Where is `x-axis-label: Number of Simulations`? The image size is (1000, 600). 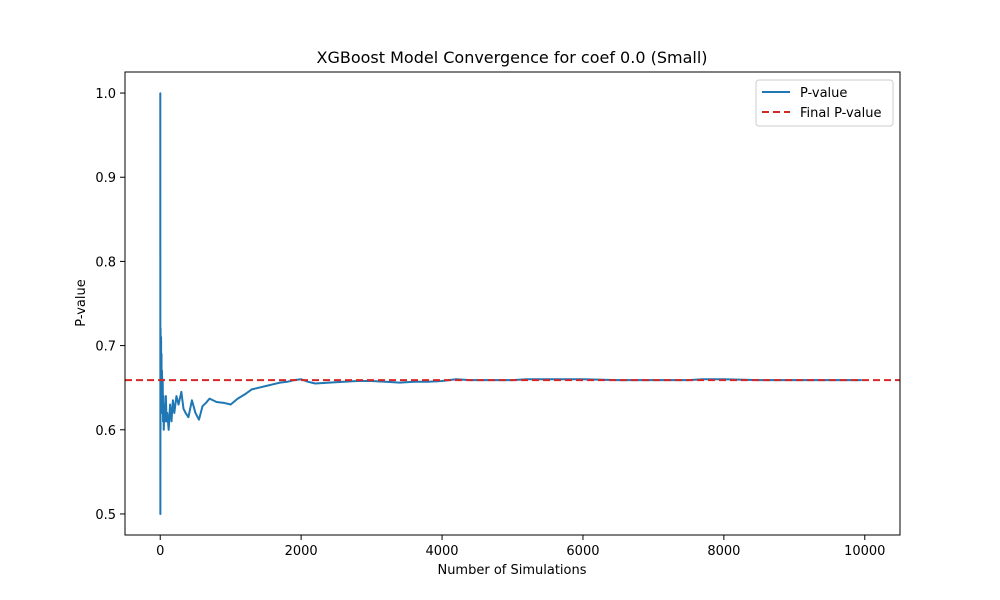 x-axis-label: Number of Simulations is located at coordinates (511, 570).